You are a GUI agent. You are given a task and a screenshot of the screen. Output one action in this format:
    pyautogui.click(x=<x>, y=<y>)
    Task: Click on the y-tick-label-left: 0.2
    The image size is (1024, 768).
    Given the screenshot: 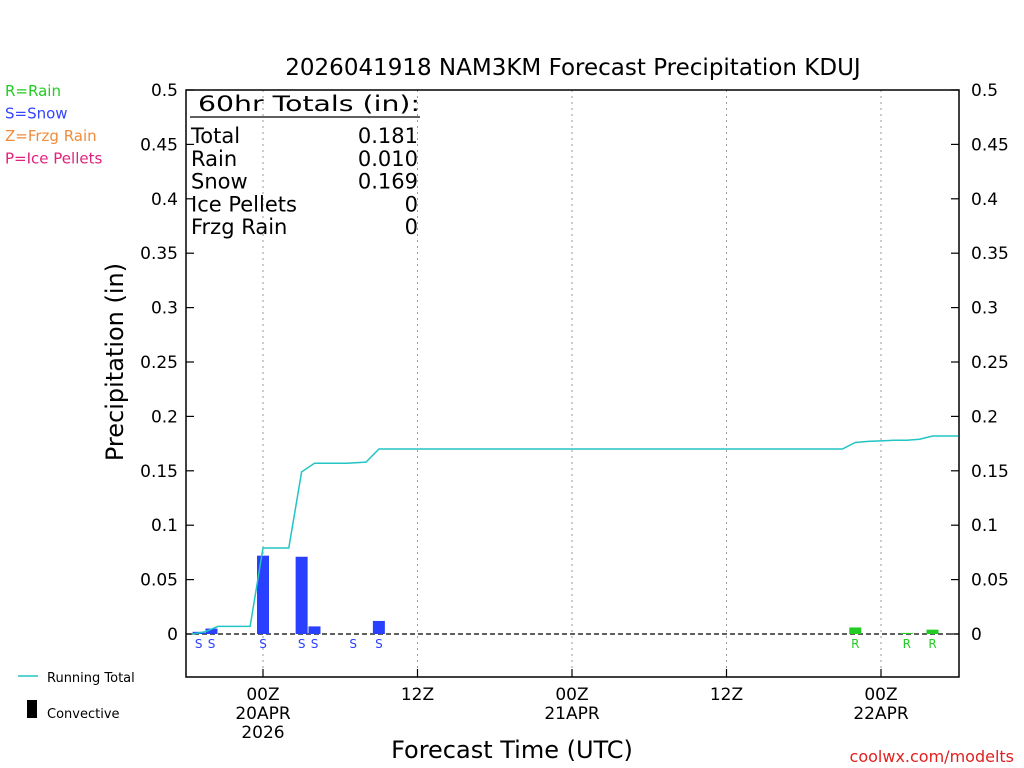 What is the action you would take?
    pyautogui.click(x=164, y=417)
    